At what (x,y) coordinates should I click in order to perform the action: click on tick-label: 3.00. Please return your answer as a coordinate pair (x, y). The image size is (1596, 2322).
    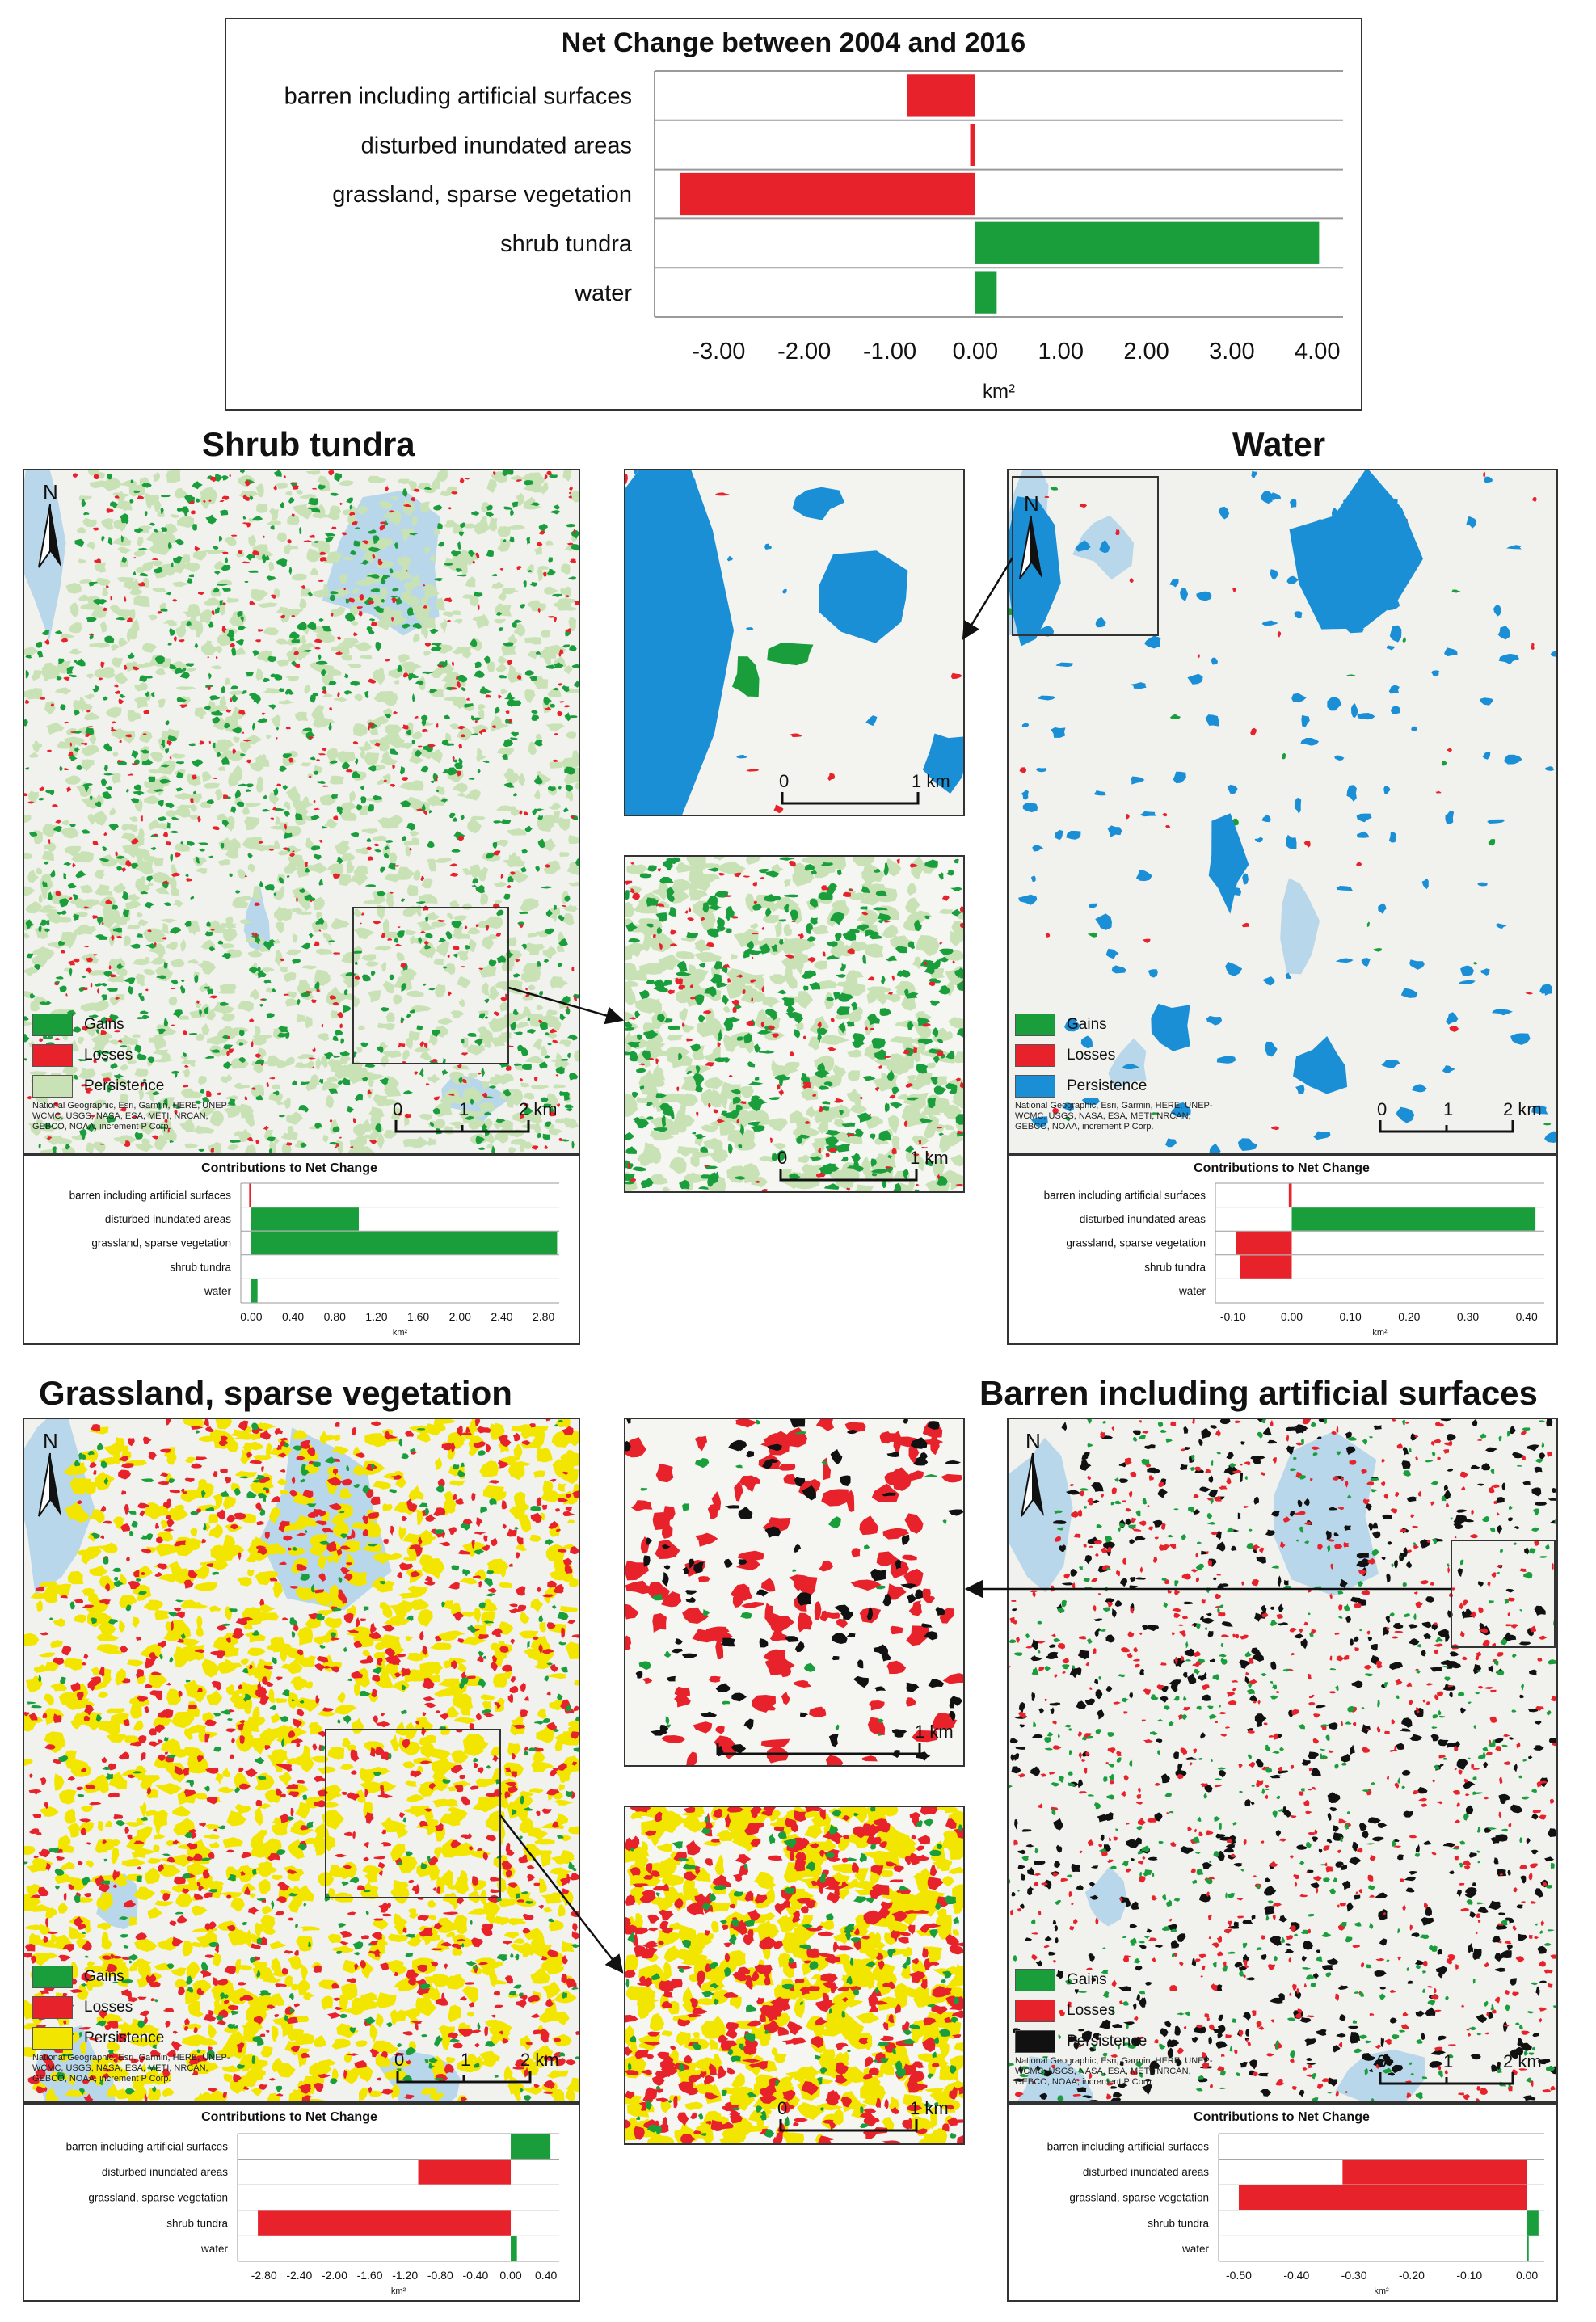
    Looking at the image, I should click on (1232, 352).